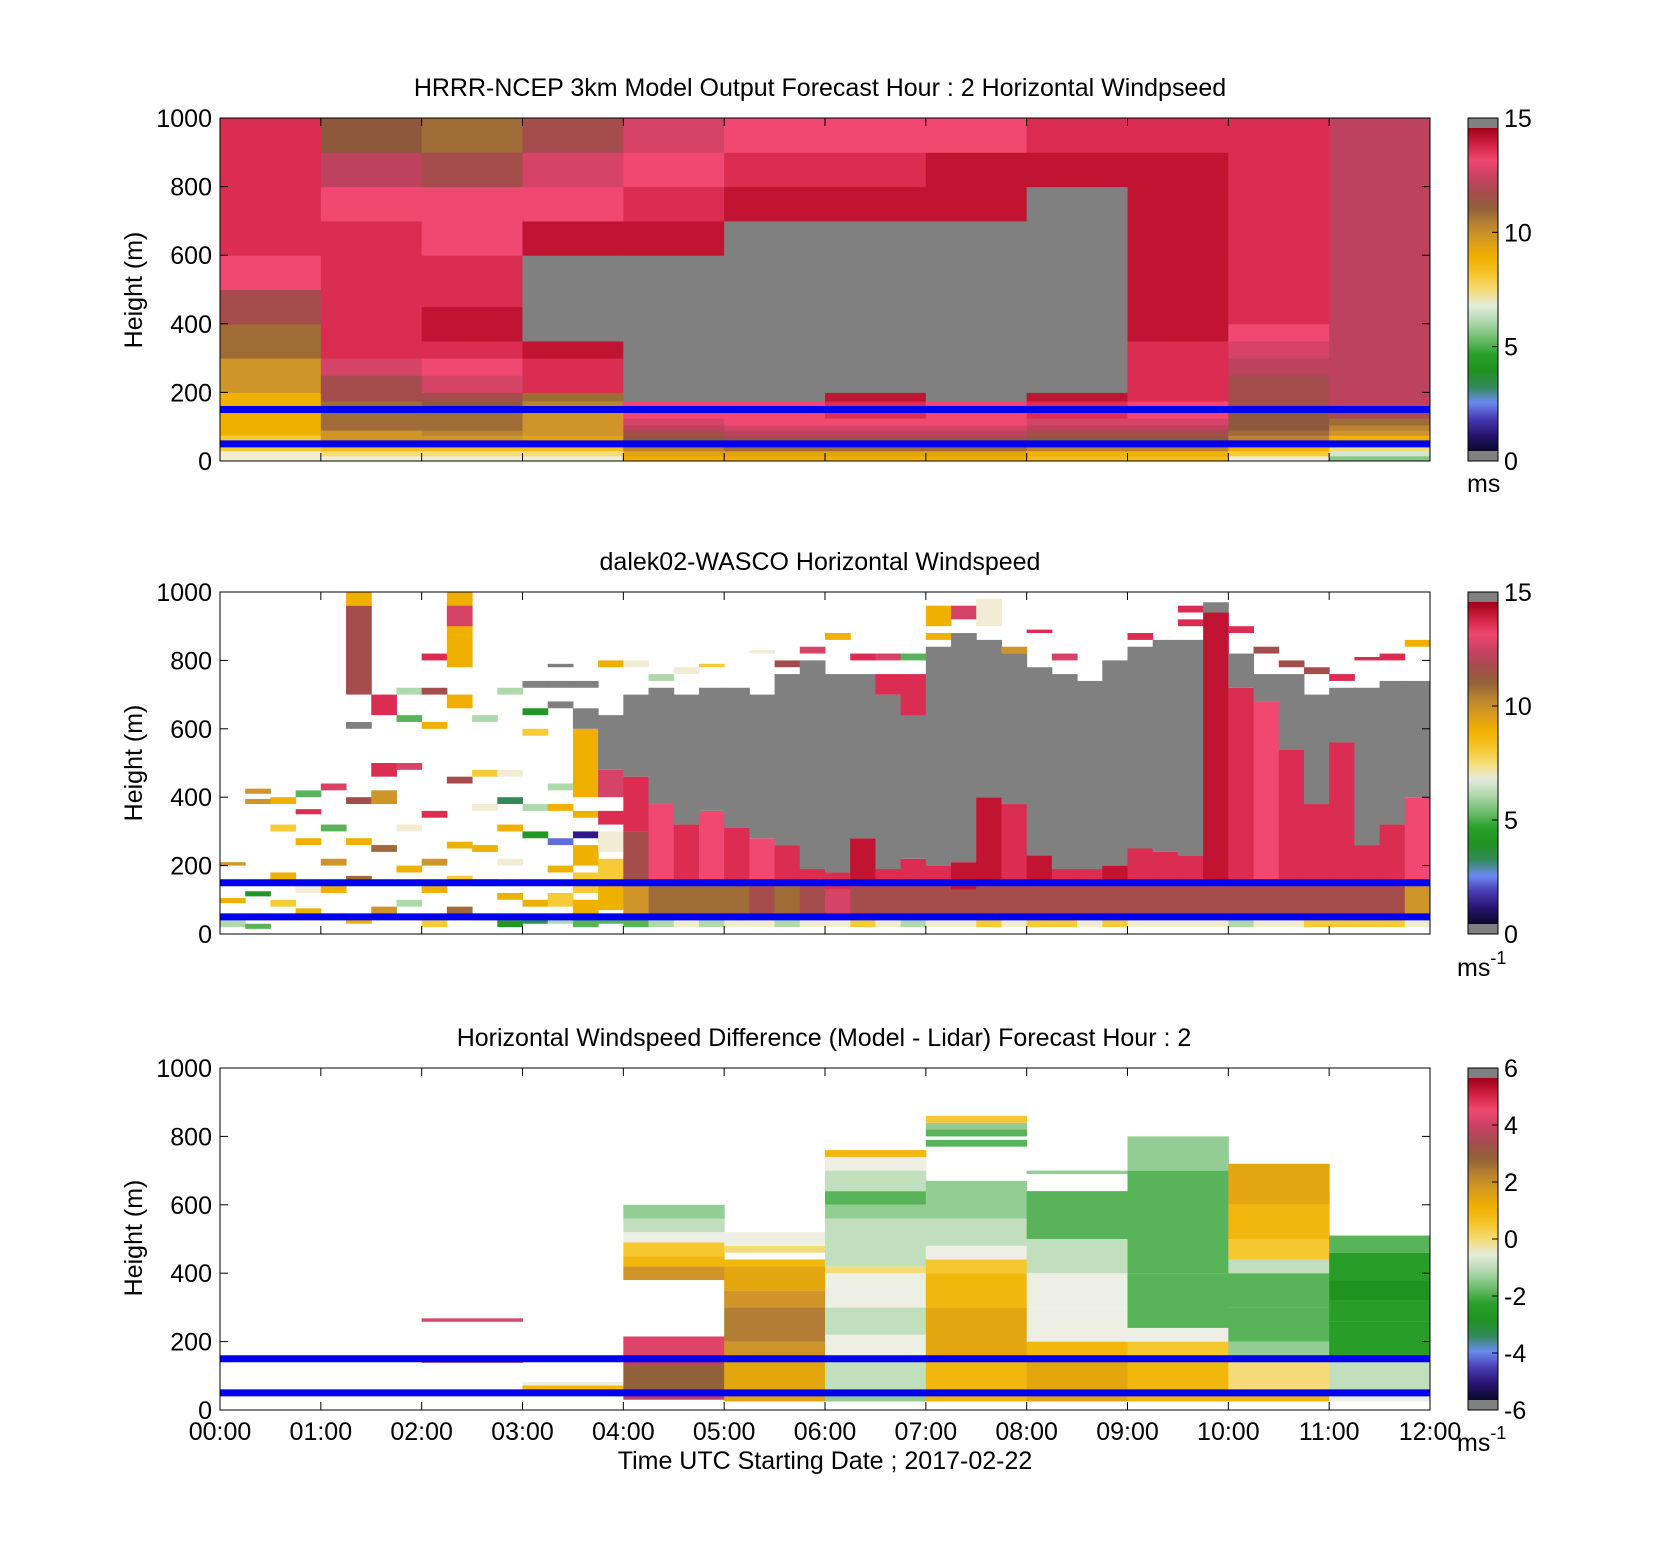 The height and width of the screenshot is (1561, 1680). What do you see at coordinates (191, 867) in the screenshot?
I see `y-tick-label: 200` at bounding box center [191, 867].